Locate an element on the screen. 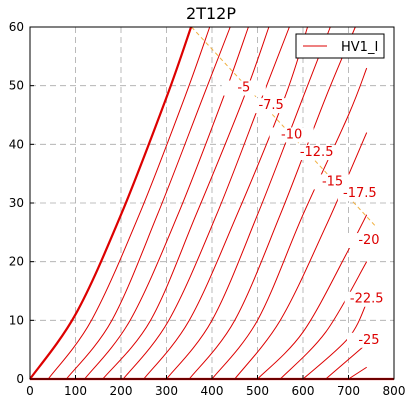  x-tick-label: 700 is located at coordinates (348, 391).